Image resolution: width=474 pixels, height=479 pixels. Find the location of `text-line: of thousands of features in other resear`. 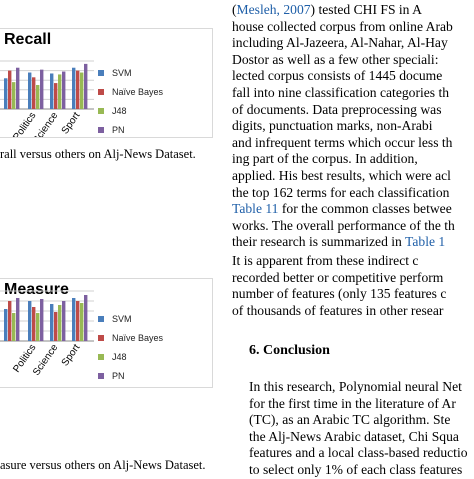

text-line: of thousands of features in other resear is located at coordinates (338, 310).